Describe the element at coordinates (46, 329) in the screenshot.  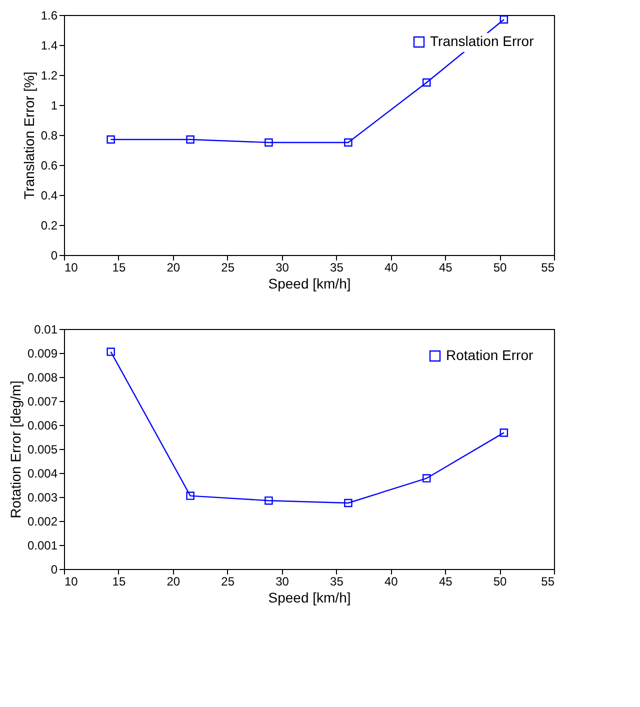
I see `y-tick-label: 0.01` at that location.